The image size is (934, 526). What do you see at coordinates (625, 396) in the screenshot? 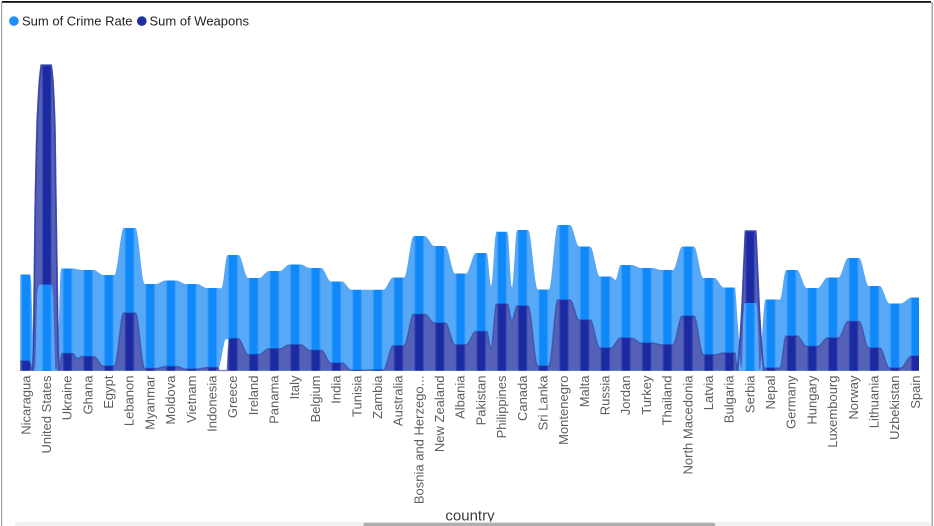
I see `svg-text: Jordan` at bounding box center [625, 396].